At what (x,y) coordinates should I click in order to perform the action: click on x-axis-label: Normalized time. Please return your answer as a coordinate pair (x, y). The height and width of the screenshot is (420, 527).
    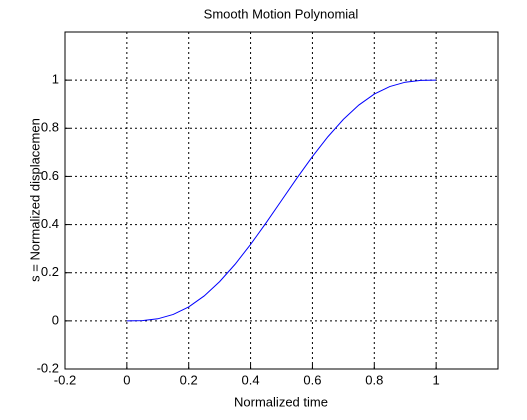
    Looking at the image, I should click on (281, 401).